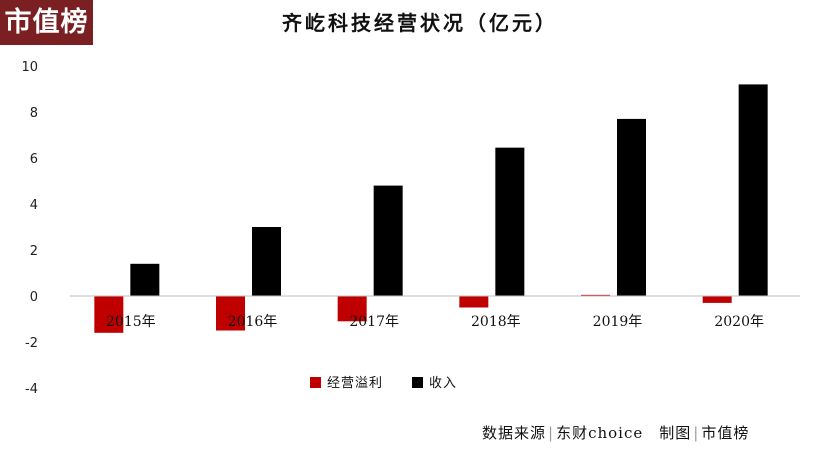 The width and height of the screenshot is (819, 449). What do you see at coordinates (34, 113) in the screenshot?
I see `y-tick-label: 8` at bounding box center [34, 113].